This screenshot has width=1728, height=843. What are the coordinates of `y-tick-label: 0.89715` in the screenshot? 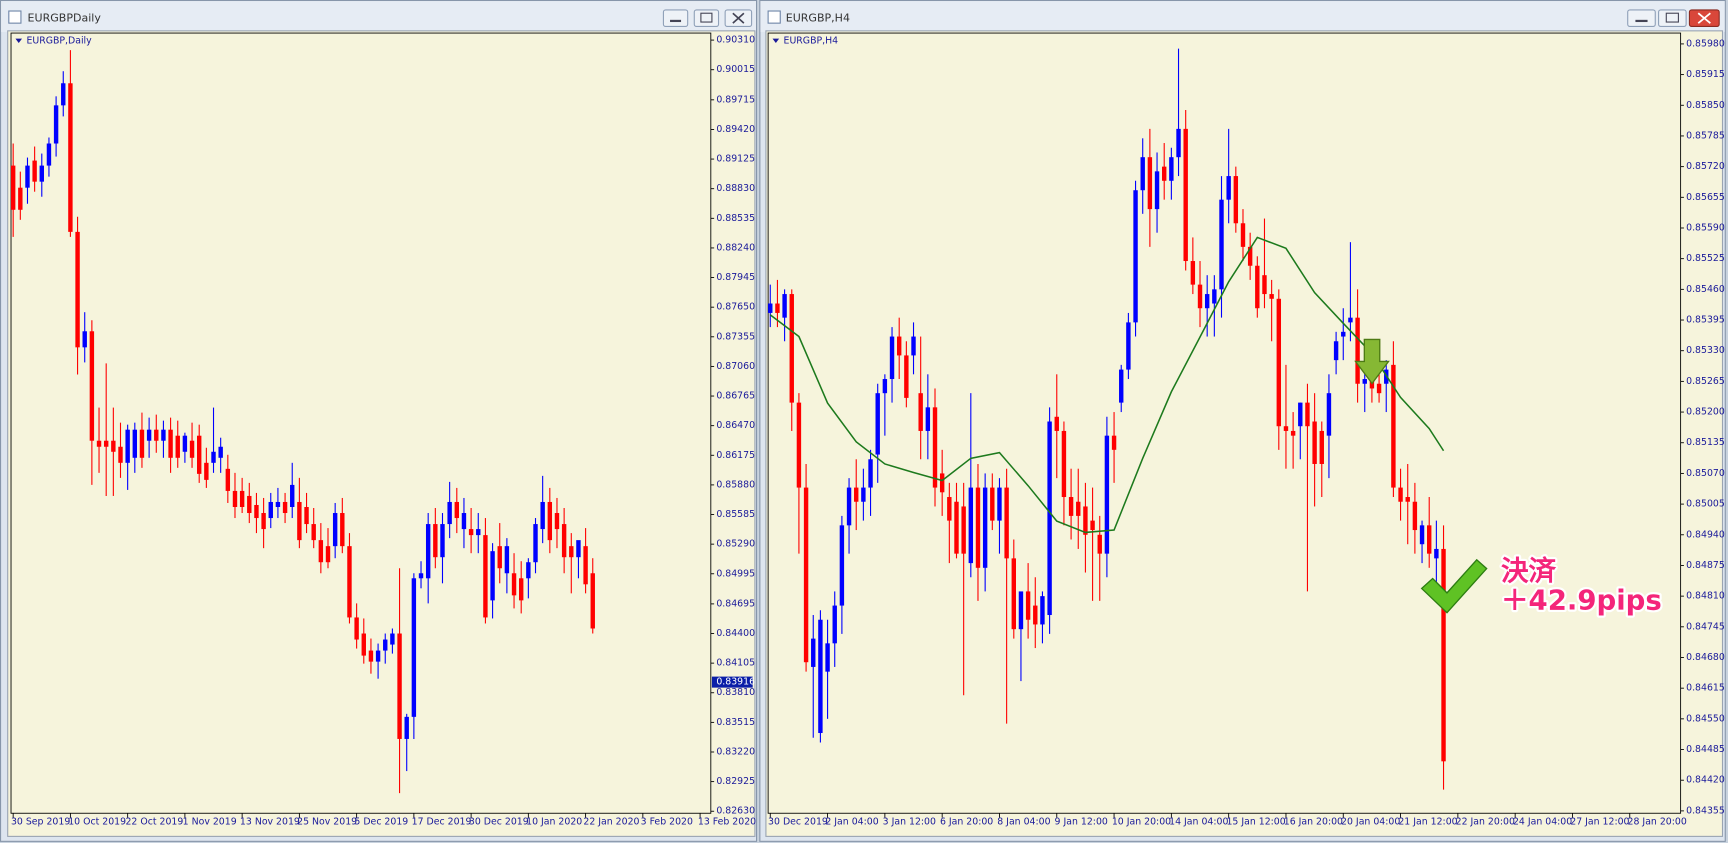 It's located at (735, 99).